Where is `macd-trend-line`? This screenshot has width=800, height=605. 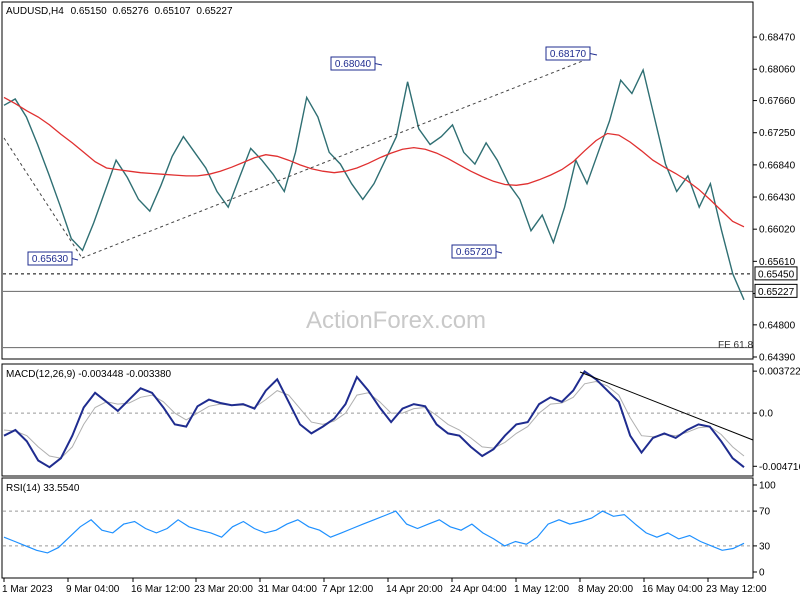
macd-trend-line is located at coordinates (666, 406).